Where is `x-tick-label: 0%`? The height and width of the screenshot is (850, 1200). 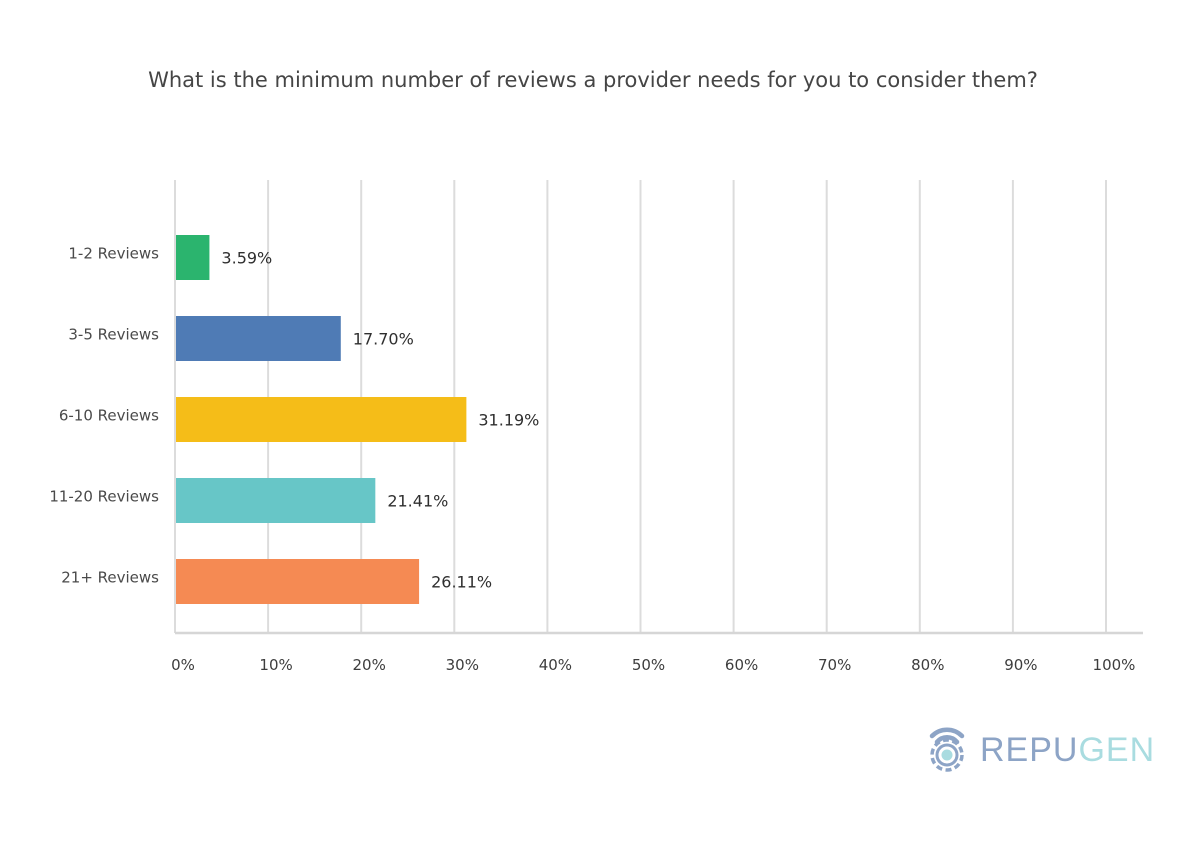 x-tick-label: 0% is located at coordinates (183, 665).